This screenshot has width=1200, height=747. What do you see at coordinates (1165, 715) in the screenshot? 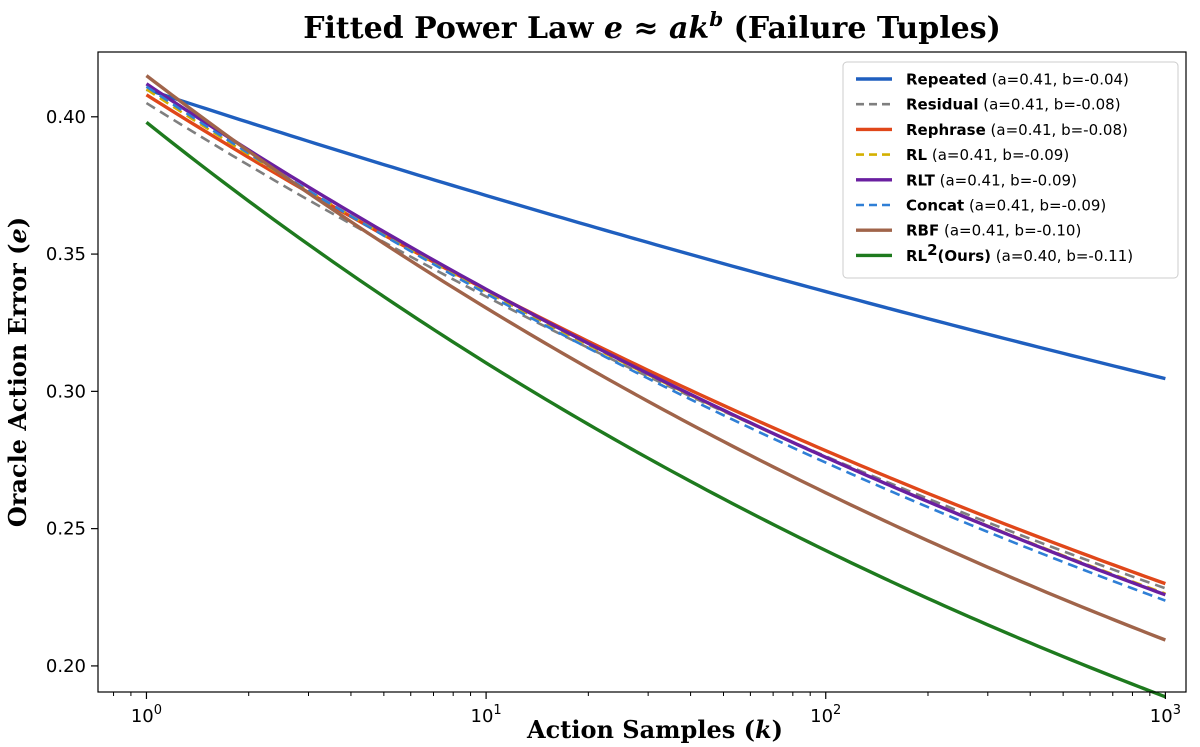
I see `x-tick-label: 10³` at bounding box center [1165, 715].